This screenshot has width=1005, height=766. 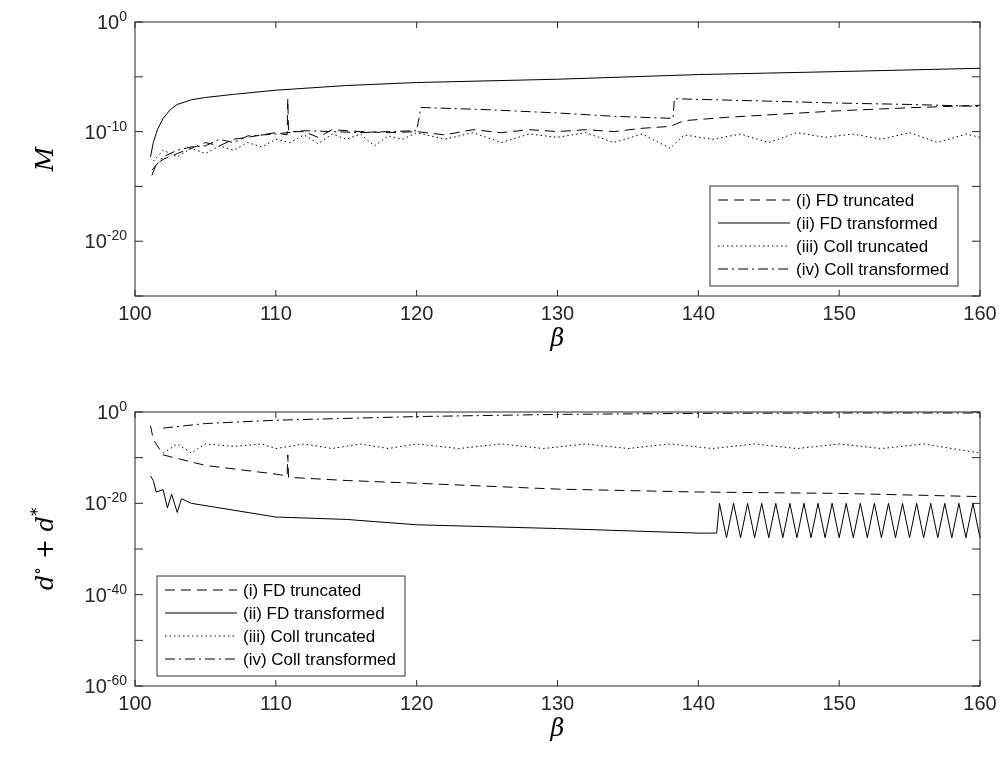 I want to click on y-tick-label: 10$^{-10}$, so click(x=106, y=130).